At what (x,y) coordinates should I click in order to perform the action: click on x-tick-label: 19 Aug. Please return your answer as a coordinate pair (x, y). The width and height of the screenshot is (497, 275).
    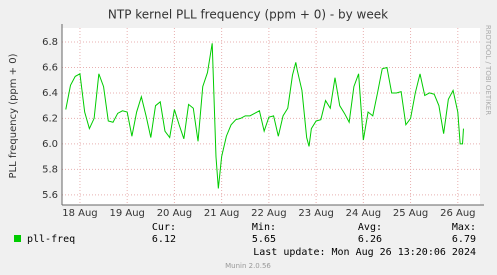
    Looking at the image, I should click on (126, 213).